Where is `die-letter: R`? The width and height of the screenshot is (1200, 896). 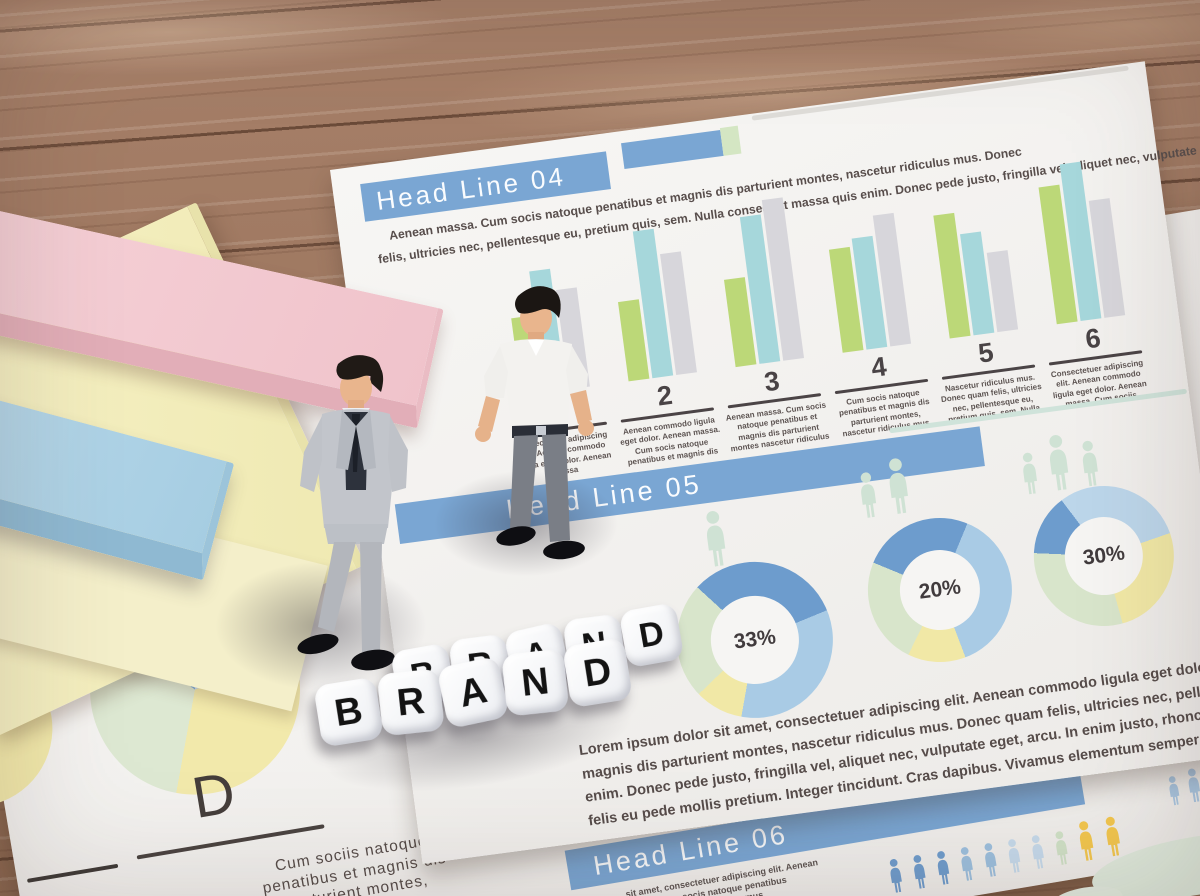
die-letter: R is located at coordinates (410, 702).